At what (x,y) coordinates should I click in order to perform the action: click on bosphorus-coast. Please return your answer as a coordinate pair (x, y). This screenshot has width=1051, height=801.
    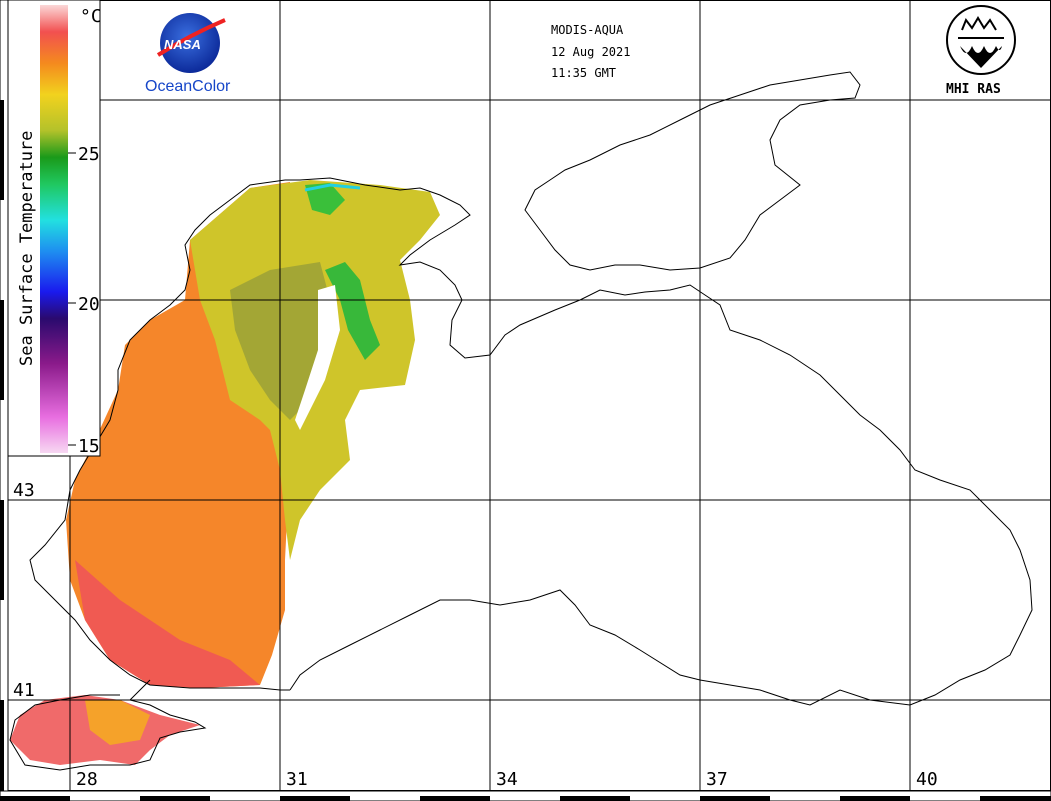
    Looking at the image, I should click on (108, 725).